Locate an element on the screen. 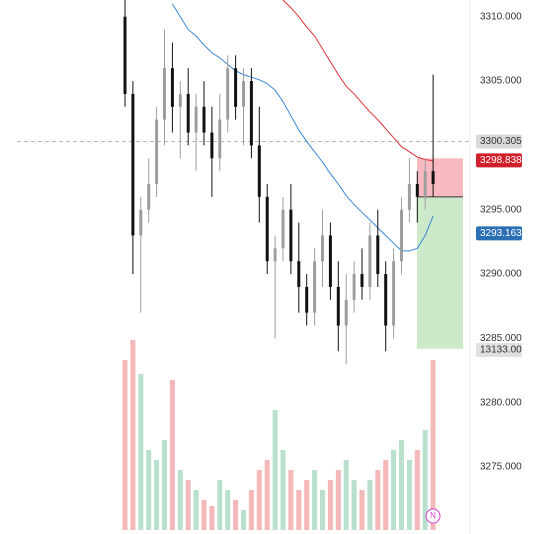 The height and width of the screenshot is (534, 537). volume-label-bg is located at coordinates (499, 350).